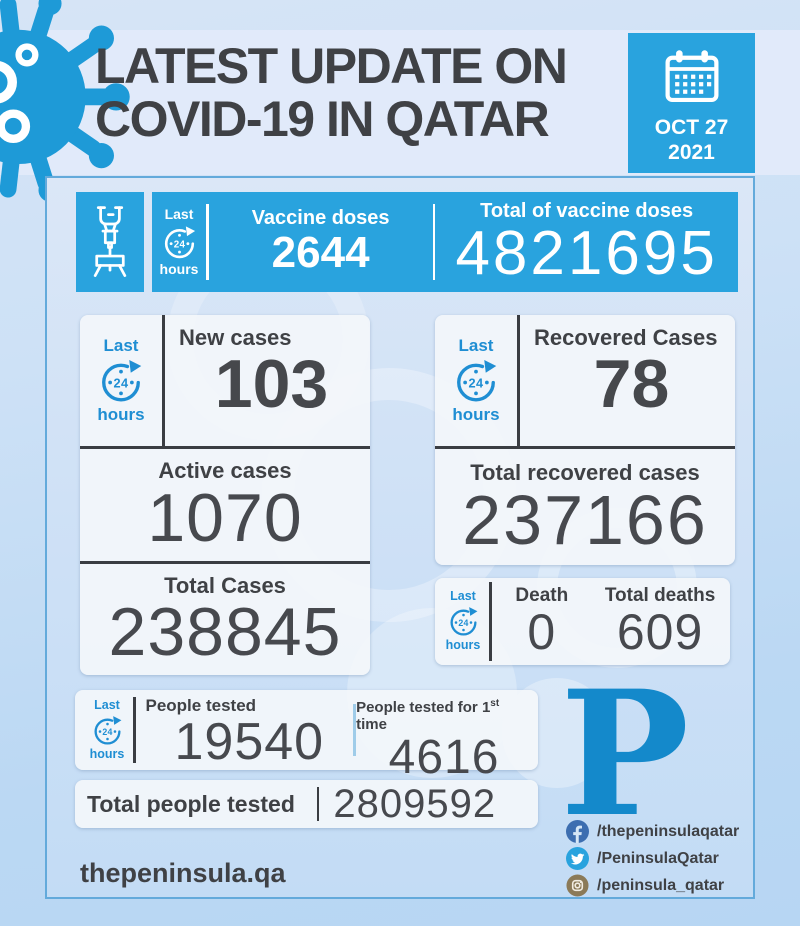  I want to click on total-deaths-section: Total deaths 609, so click(660, 621).